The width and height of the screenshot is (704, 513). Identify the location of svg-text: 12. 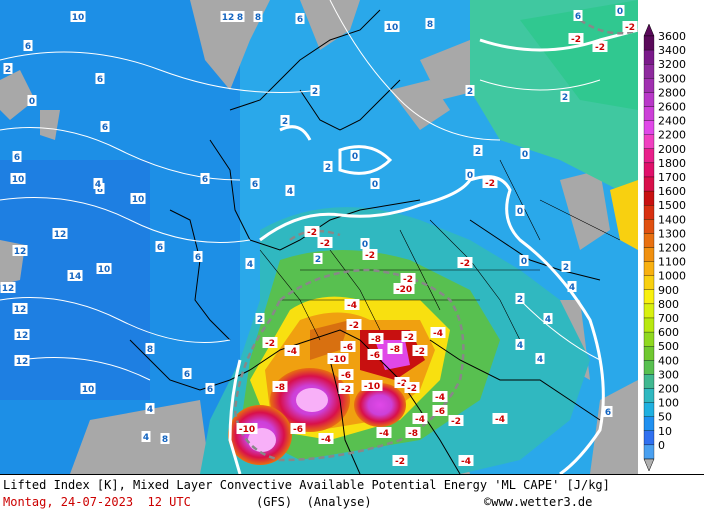
(22, 336).